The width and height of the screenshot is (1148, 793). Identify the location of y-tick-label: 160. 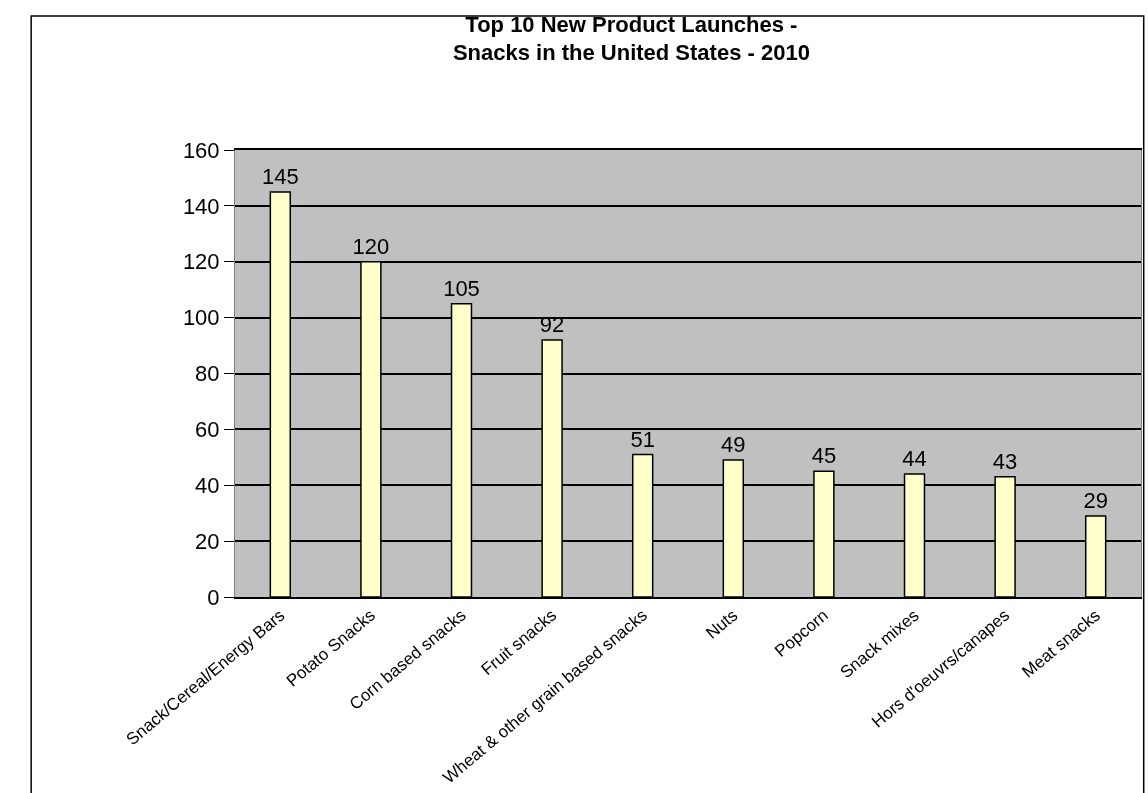
(201, 150).